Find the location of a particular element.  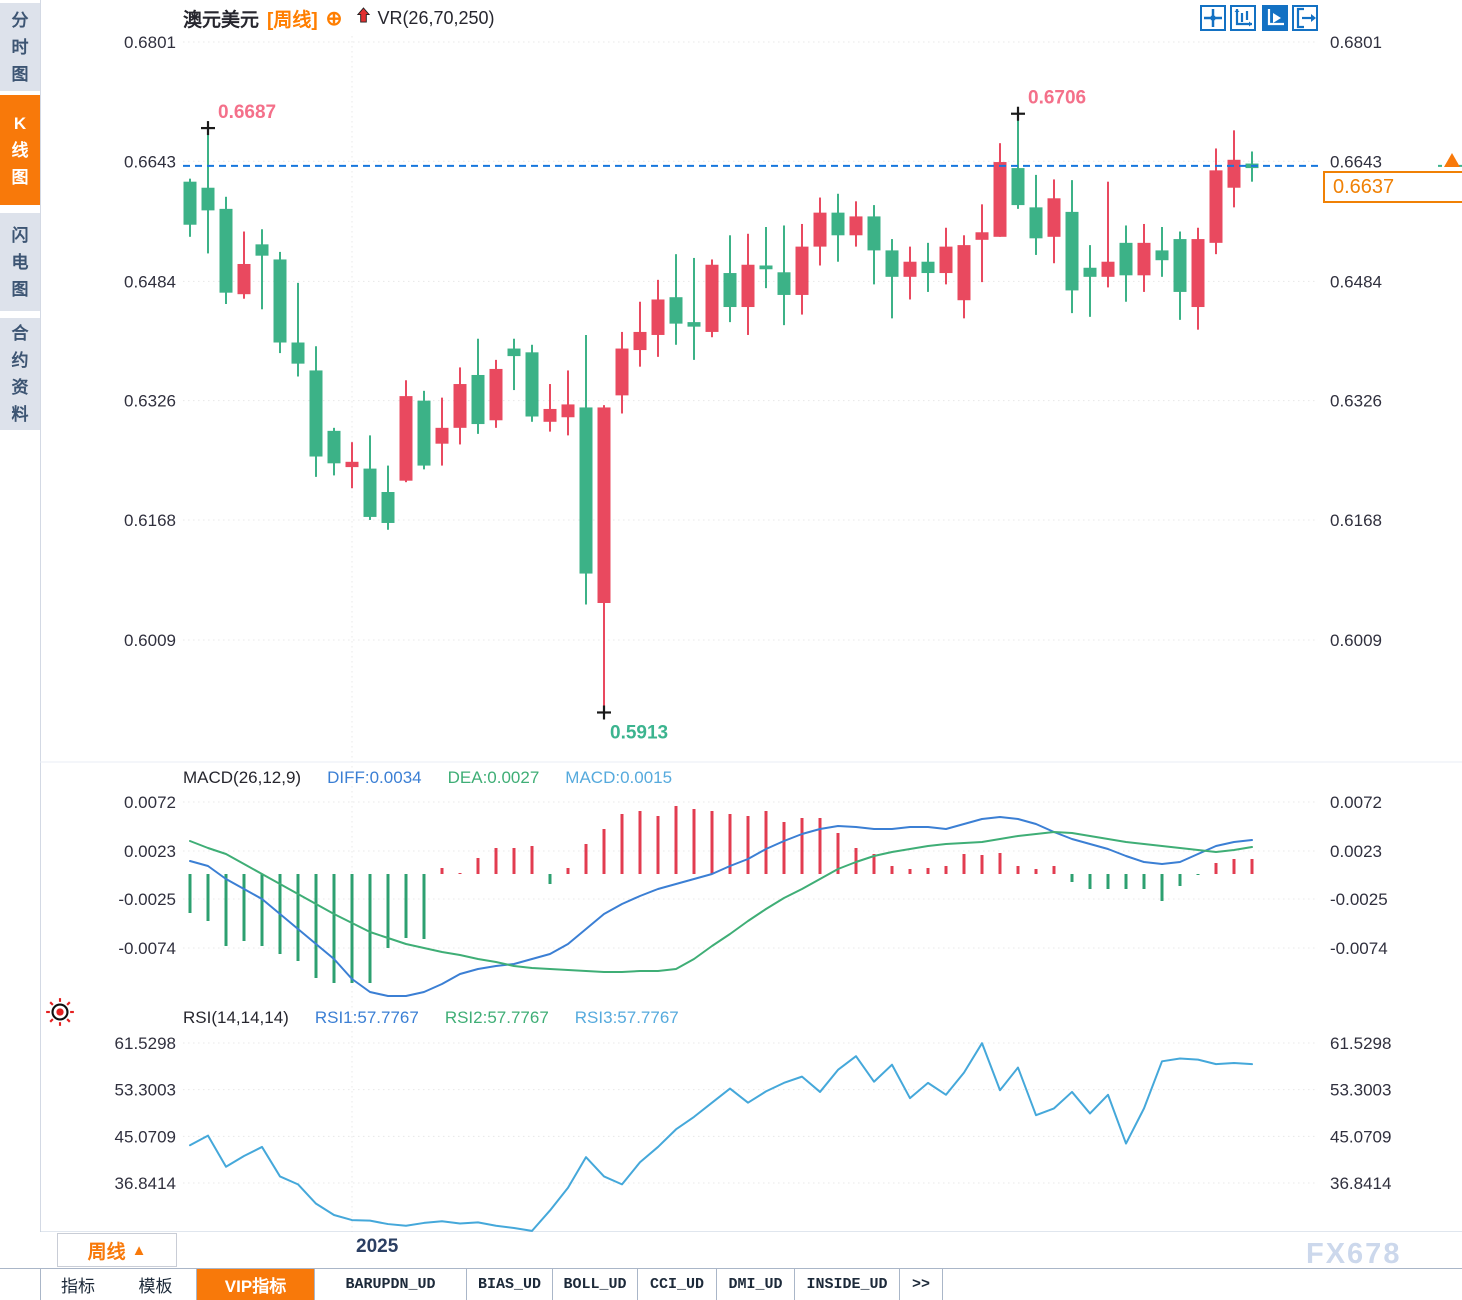

chart-header: 澳元美元 [周线] ⊕ VR(26,70,250) is located at coordinates (339, 18).